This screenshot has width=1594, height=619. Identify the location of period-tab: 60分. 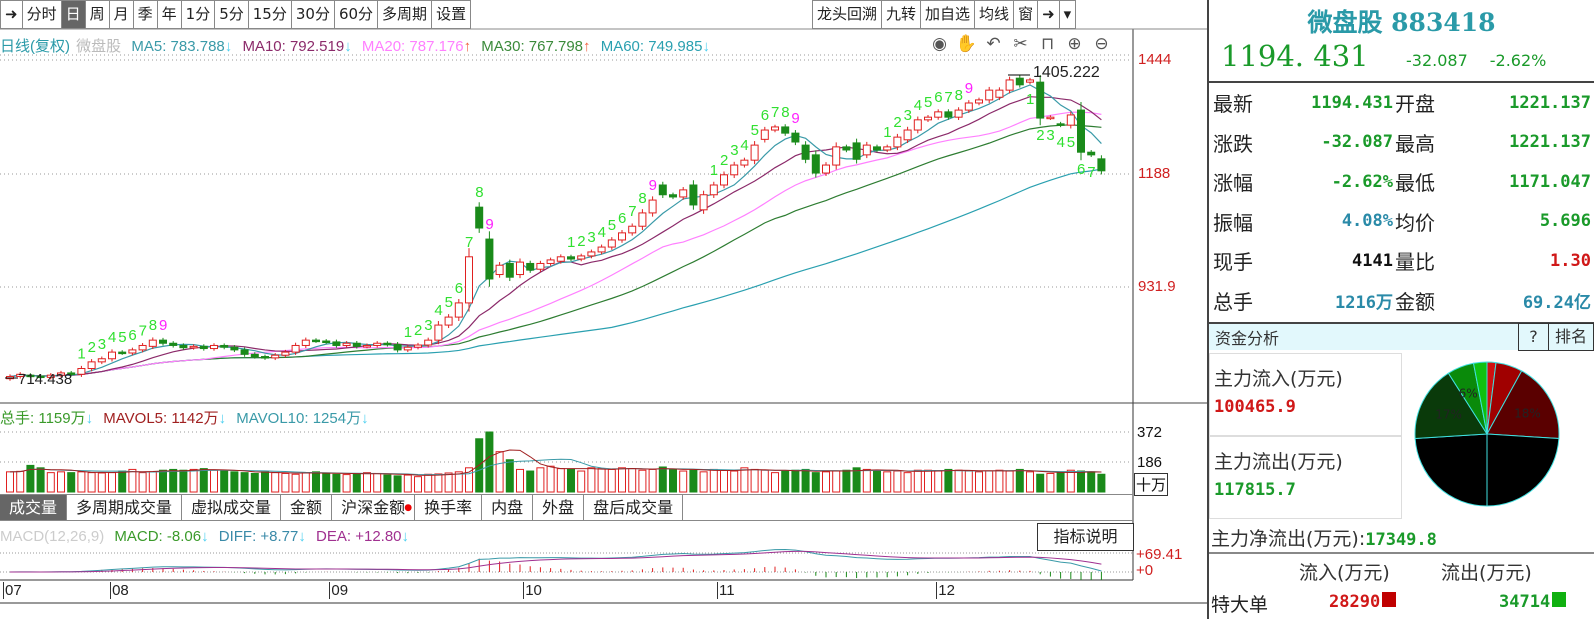
(356, 14).